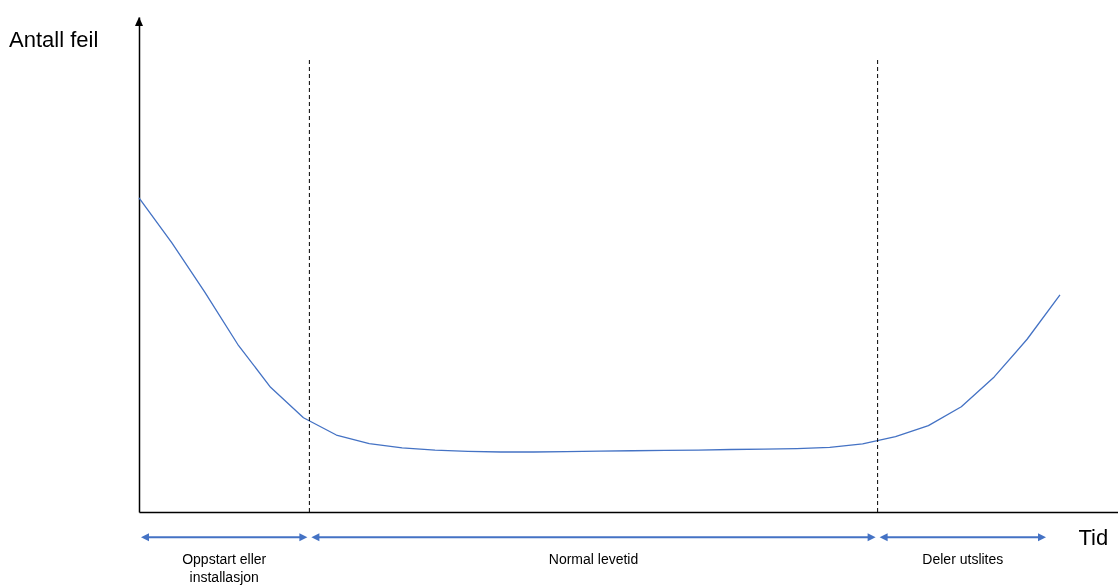 This screenshot has width=1118, height=587. I want to click on text: Oppstart eller installasjon, so click(224, 568).